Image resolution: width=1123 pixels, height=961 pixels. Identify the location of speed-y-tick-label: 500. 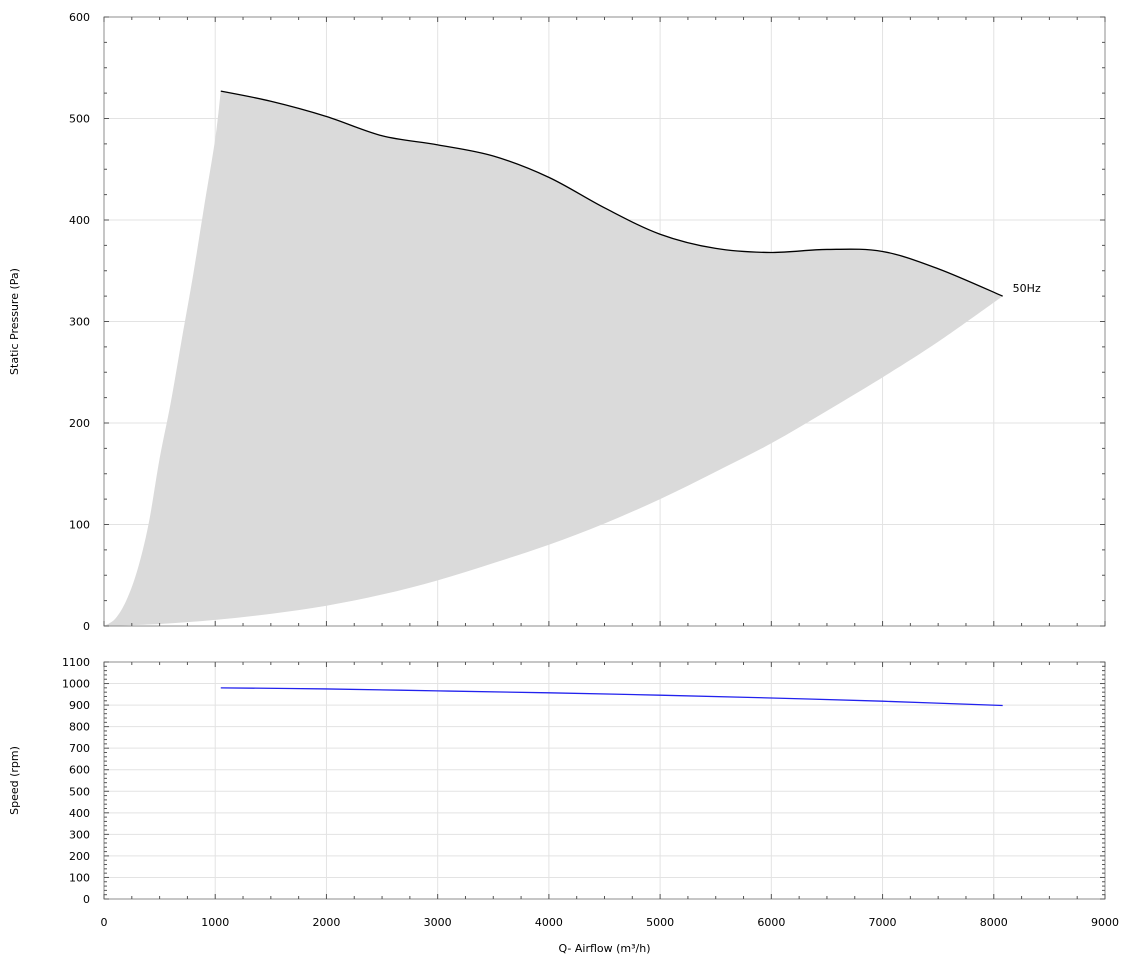
(79, 791).